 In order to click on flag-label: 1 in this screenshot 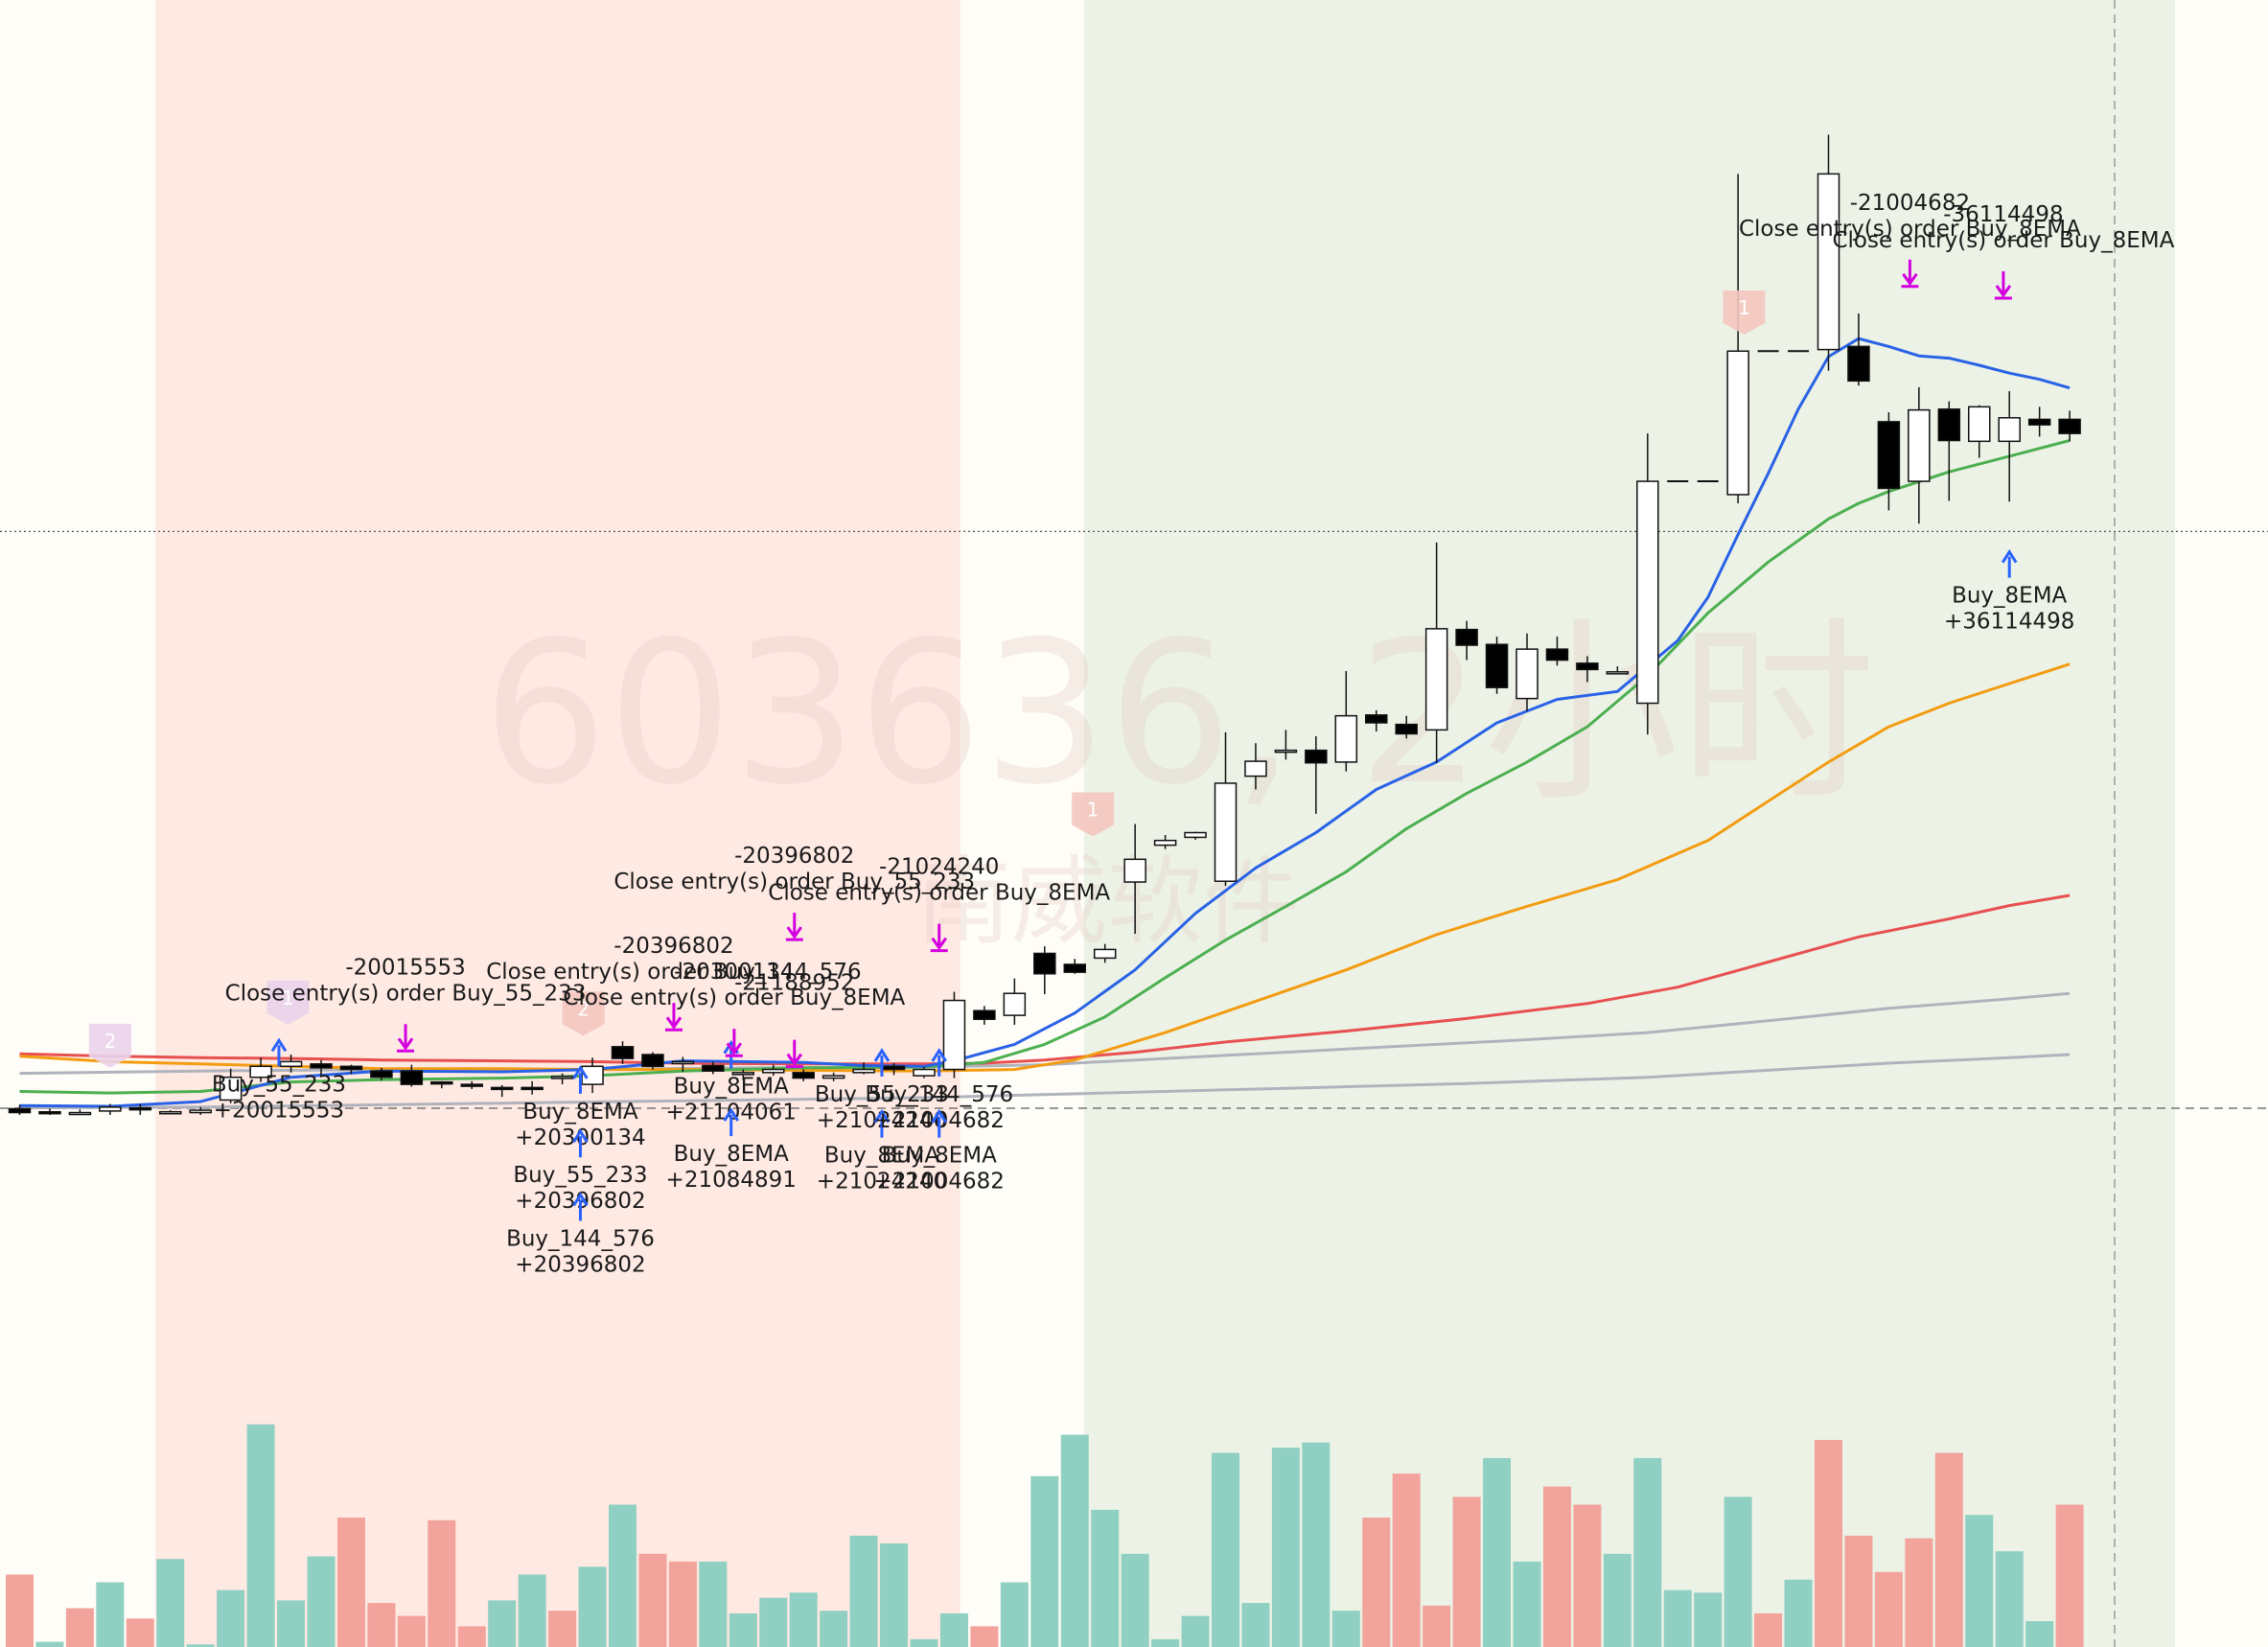, I will do `click(1744, 307)`.